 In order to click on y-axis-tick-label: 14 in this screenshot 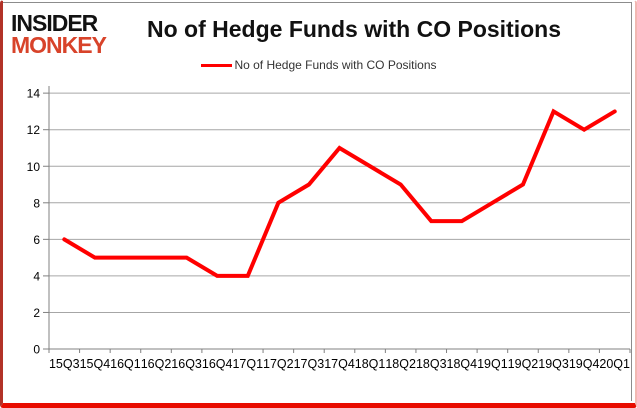, I will do `click(34, 94)`.